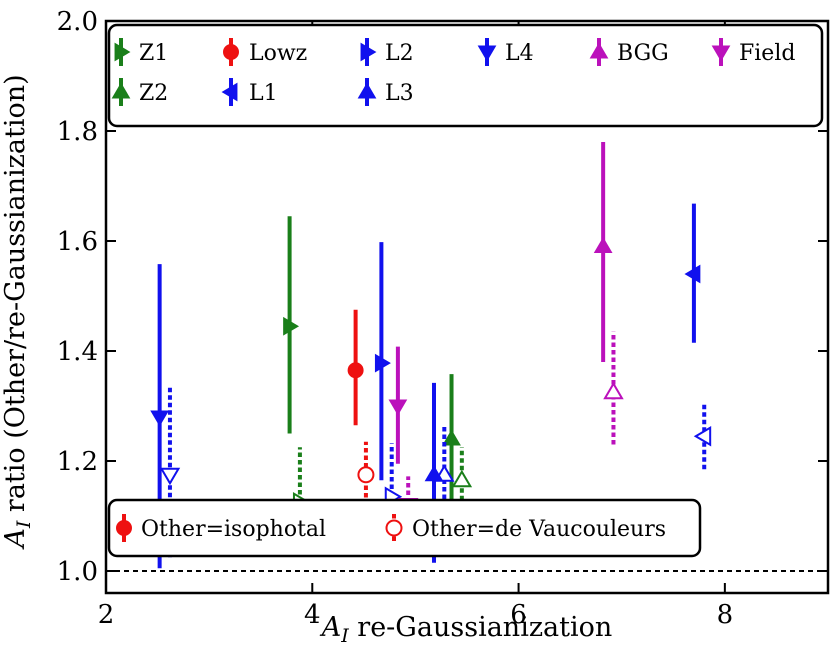 This screenshot has height=654, width=830. I want to click on point-l4-devauc, so click(170, 476).